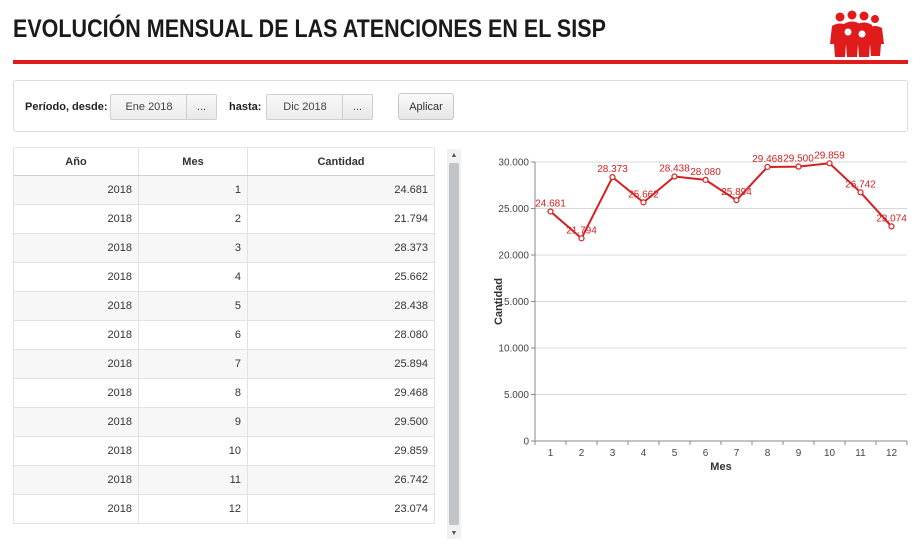 The image size is (920, 547). Describe the element at coordinates (526, 442) in the screenshot. I see `y-tick-label: 0` at that location.